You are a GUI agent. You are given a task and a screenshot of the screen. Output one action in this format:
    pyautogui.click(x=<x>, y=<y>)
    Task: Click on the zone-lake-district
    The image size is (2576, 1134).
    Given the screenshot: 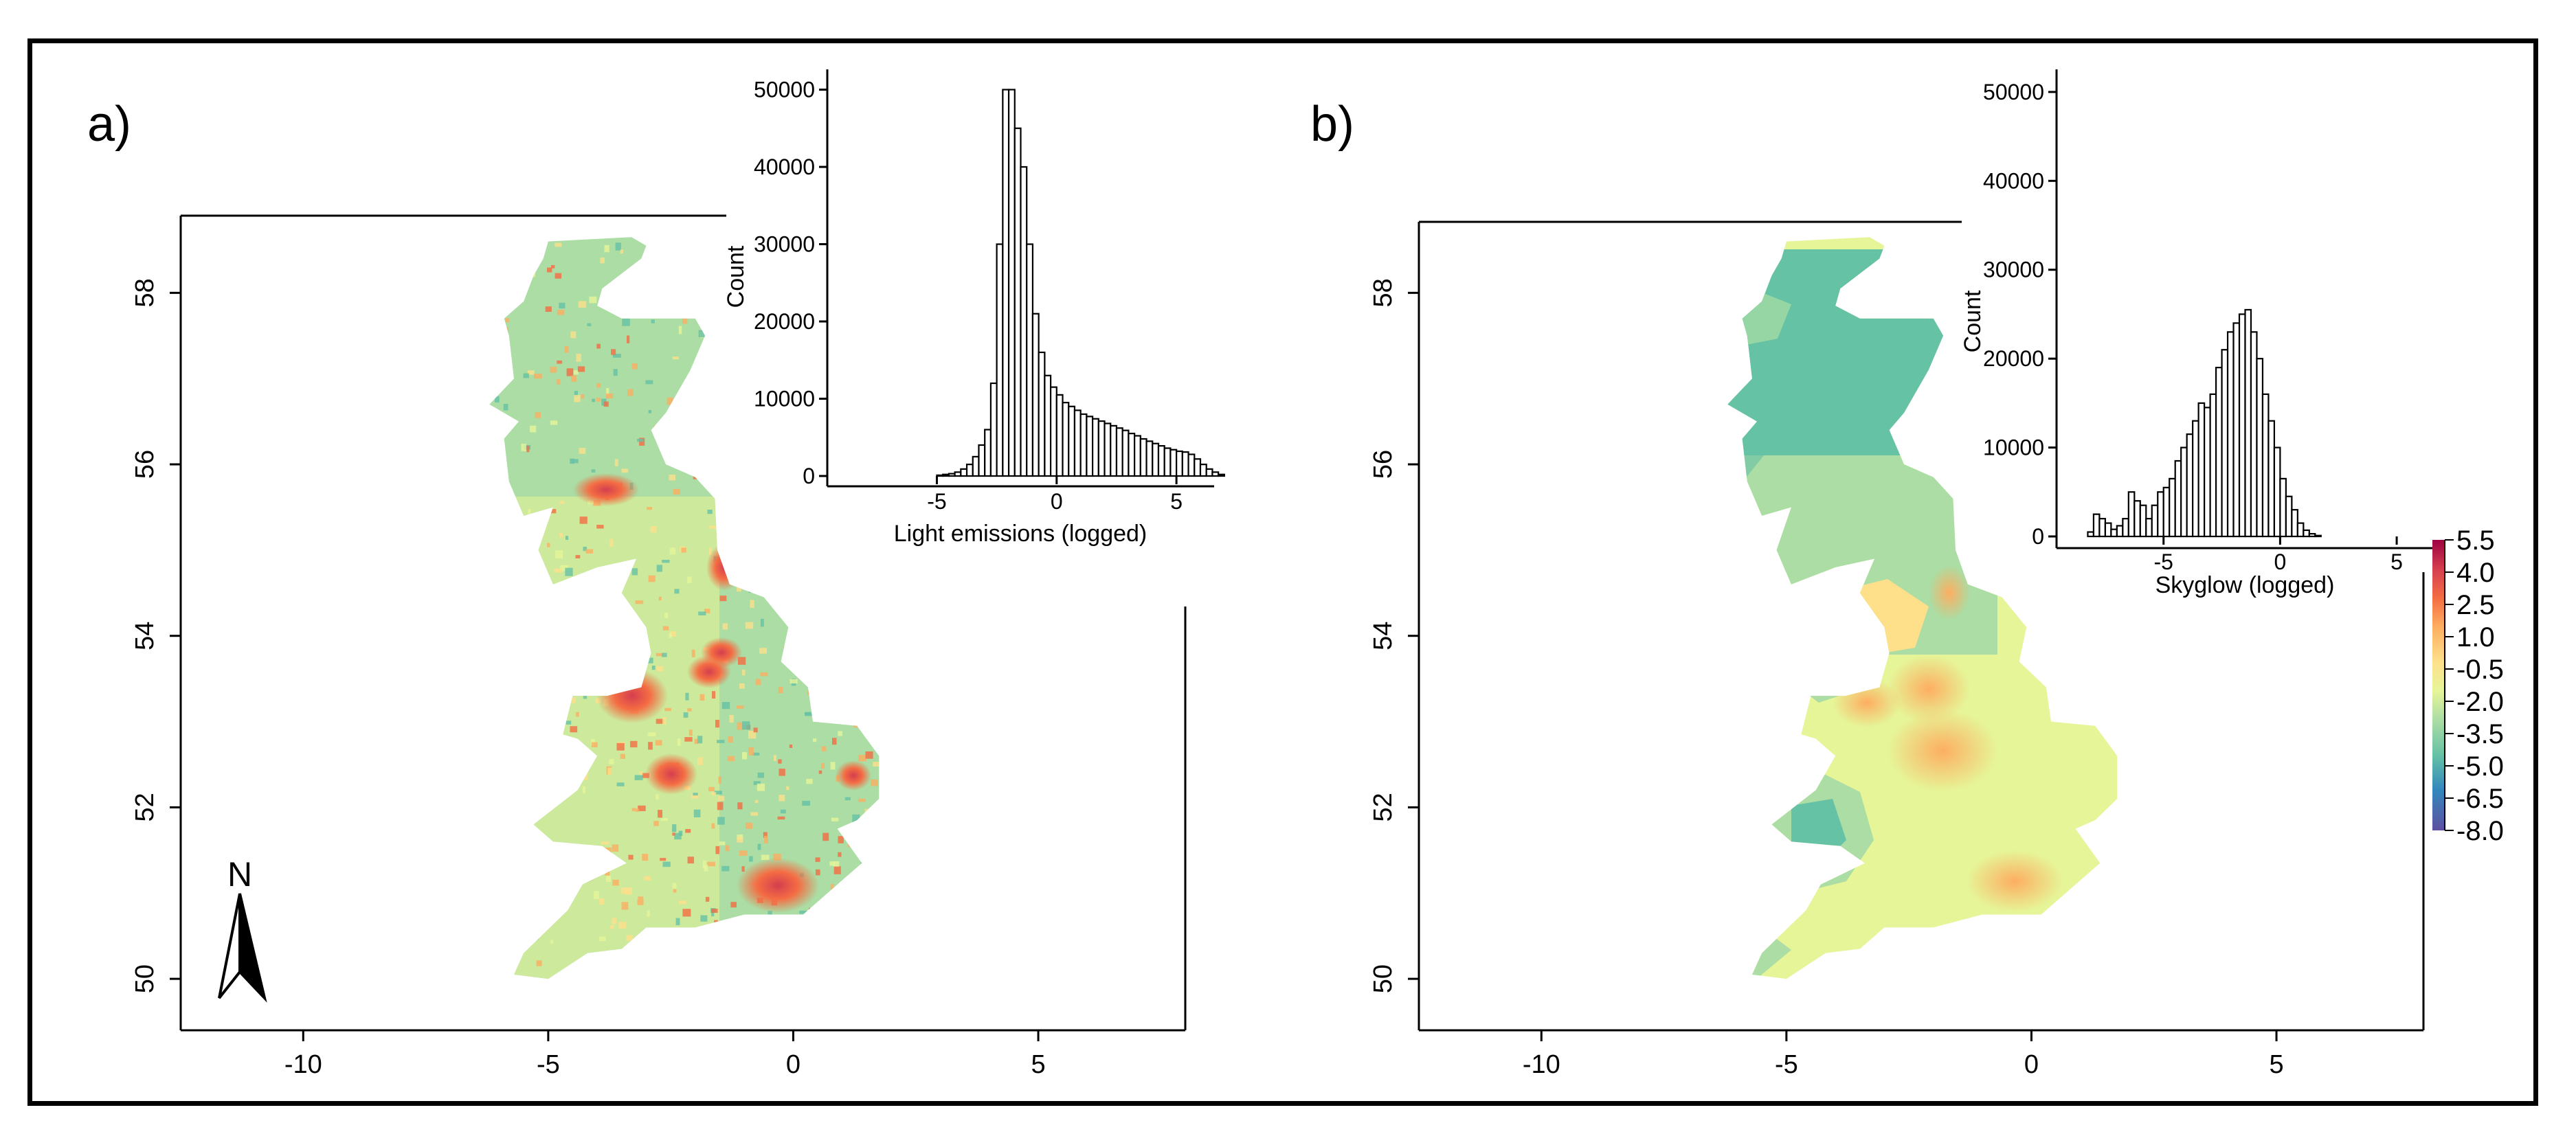 What is the action you would take?
    pyautogui.click(x=1685, y=743)
    